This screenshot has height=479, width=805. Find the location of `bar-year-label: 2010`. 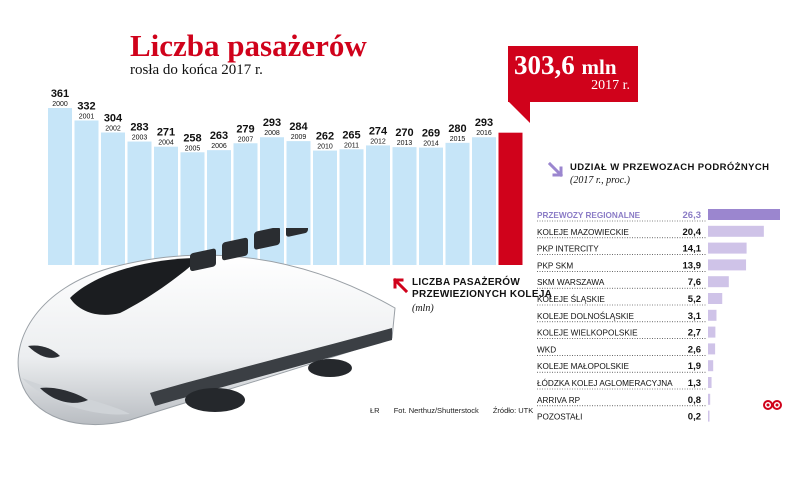

bar-year-label: 2010 is located at coordinates (325, 147).